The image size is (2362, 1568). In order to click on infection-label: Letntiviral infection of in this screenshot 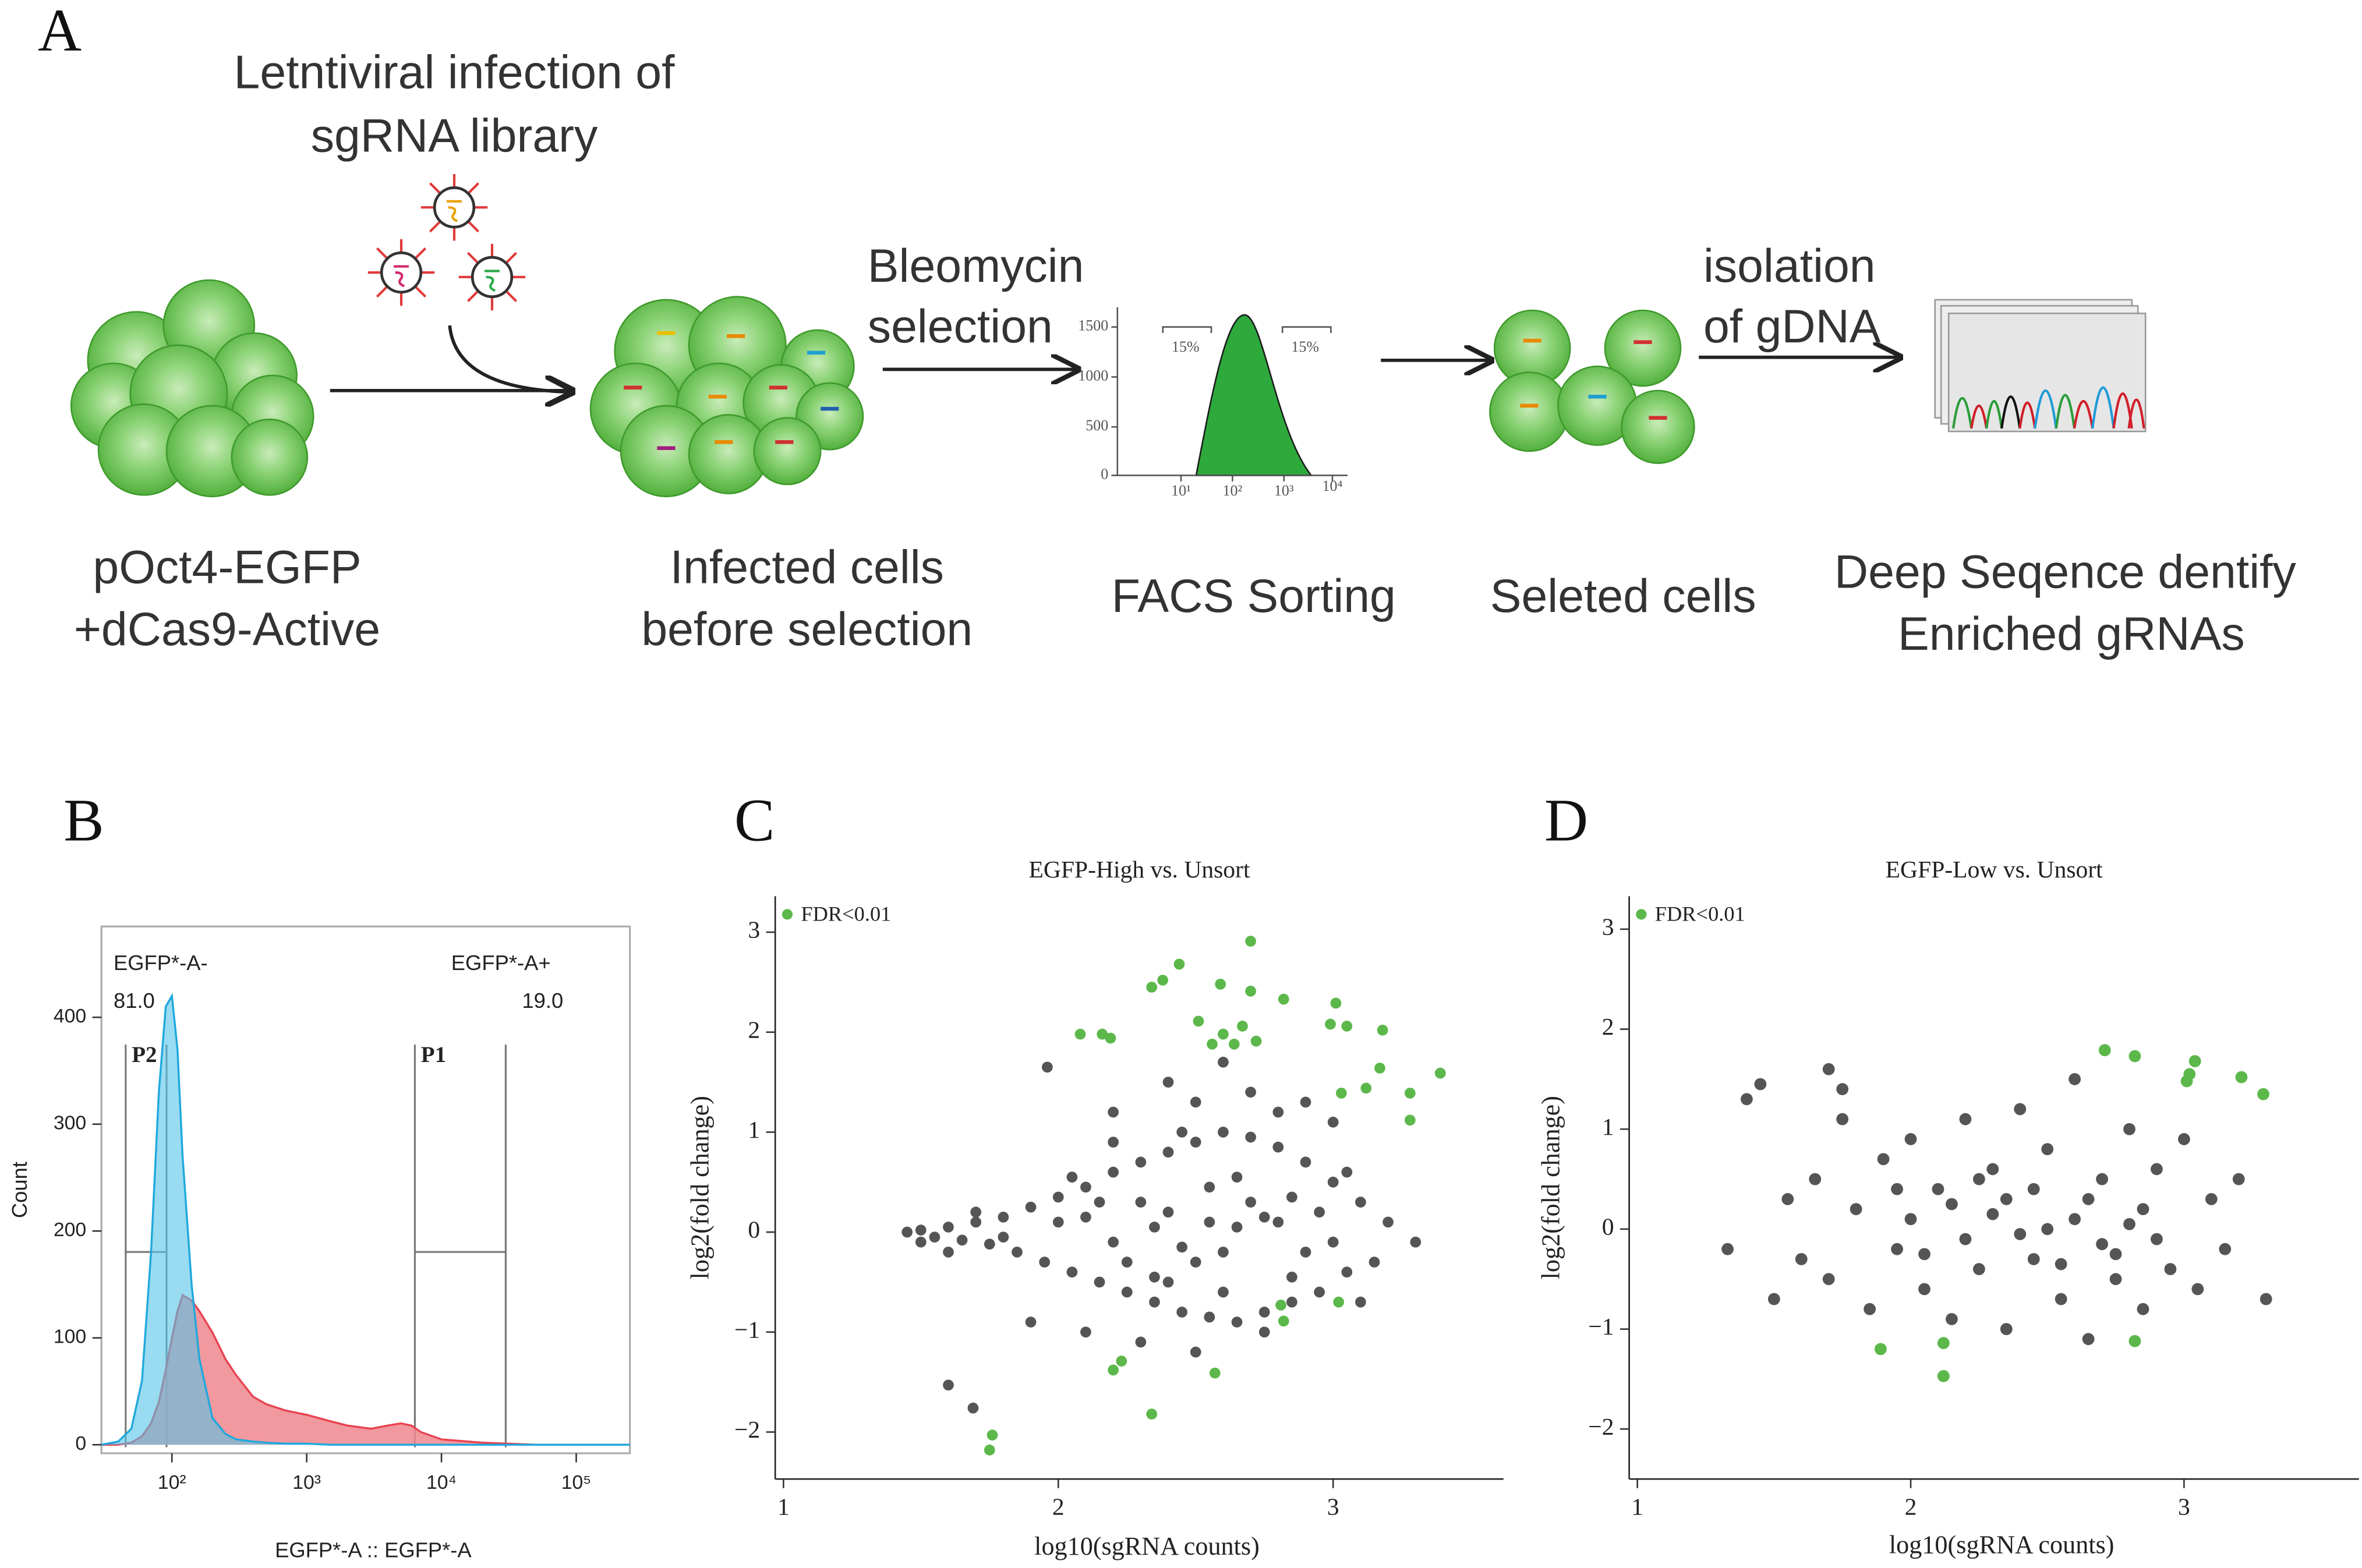, I will do `click(455, 72)`.